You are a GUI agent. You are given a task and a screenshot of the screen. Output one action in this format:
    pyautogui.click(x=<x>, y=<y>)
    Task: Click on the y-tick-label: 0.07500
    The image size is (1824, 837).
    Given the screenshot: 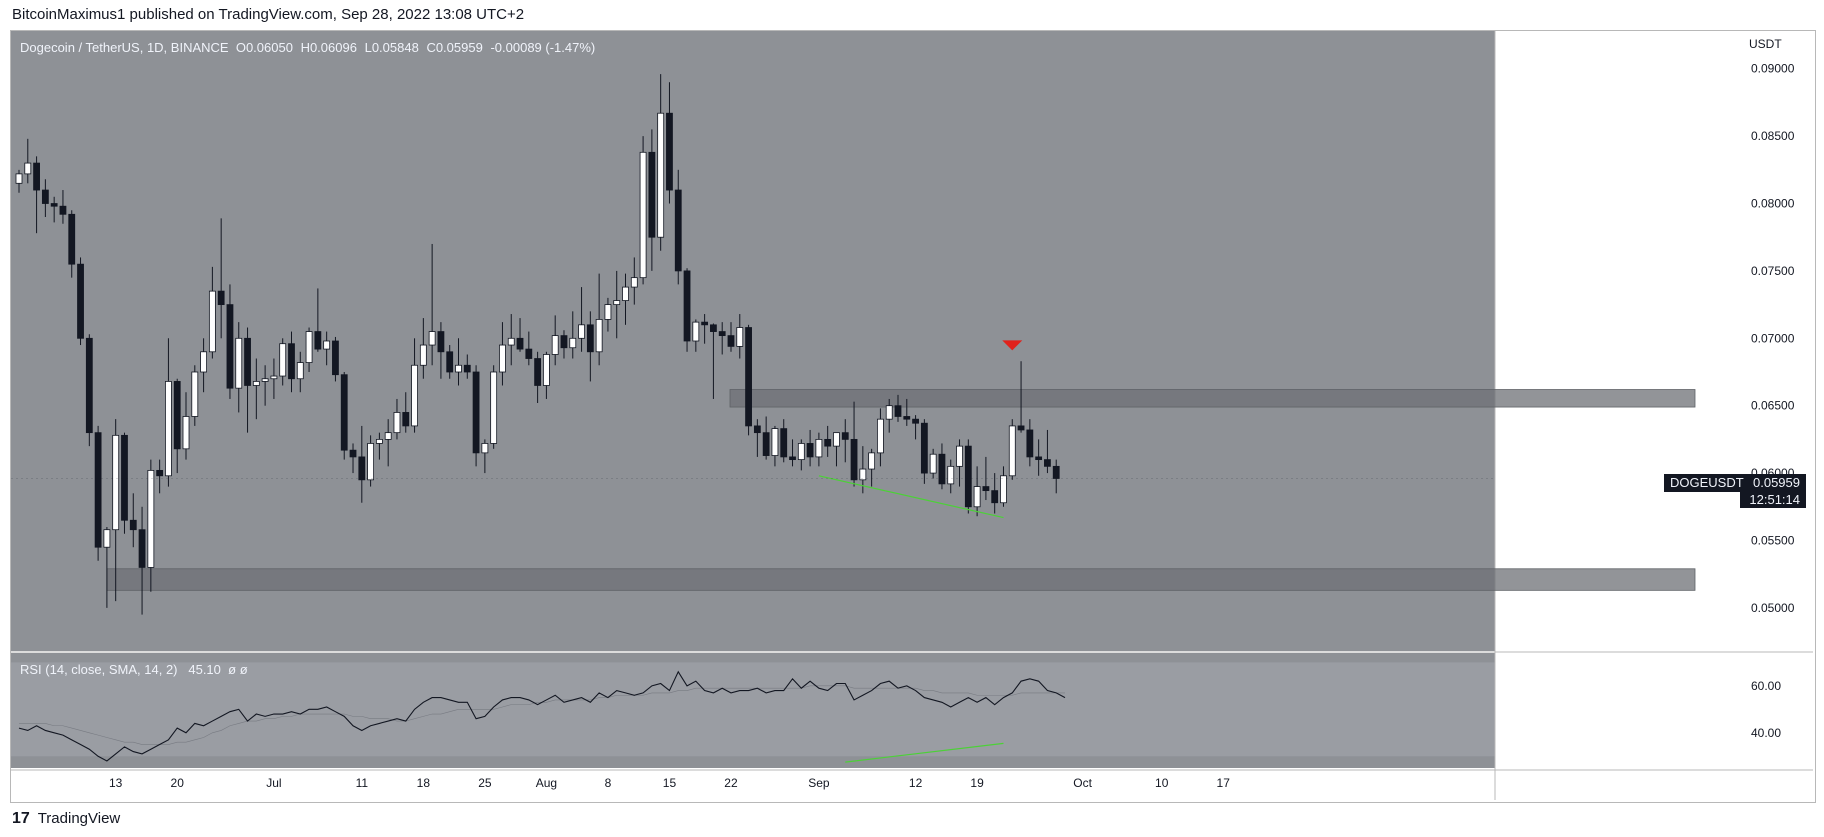 What is the action you would take?
    pyautogui.click(x=1773, y=271)
    